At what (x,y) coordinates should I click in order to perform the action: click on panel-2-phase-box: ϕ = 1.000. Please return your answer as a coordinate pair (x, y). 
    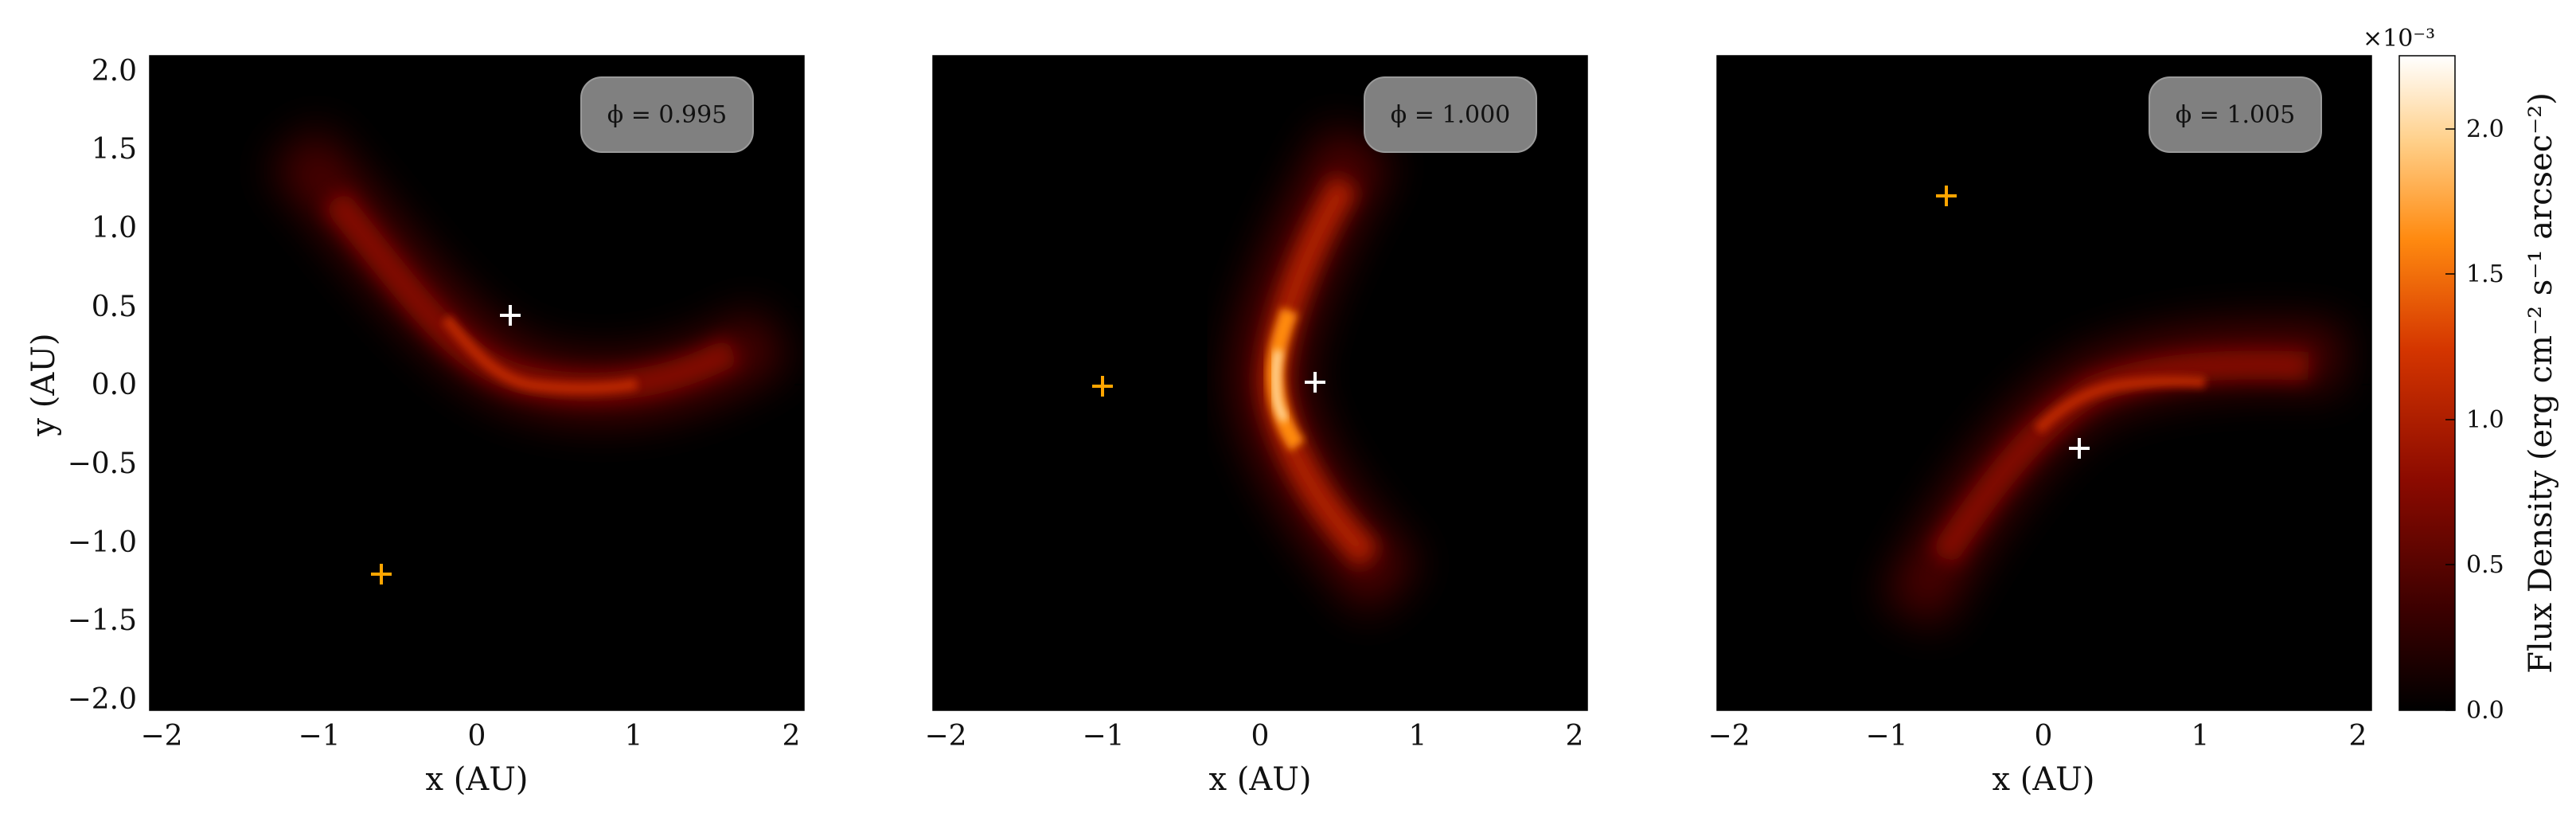
    Looking at the image, I should click on (1450, 114).